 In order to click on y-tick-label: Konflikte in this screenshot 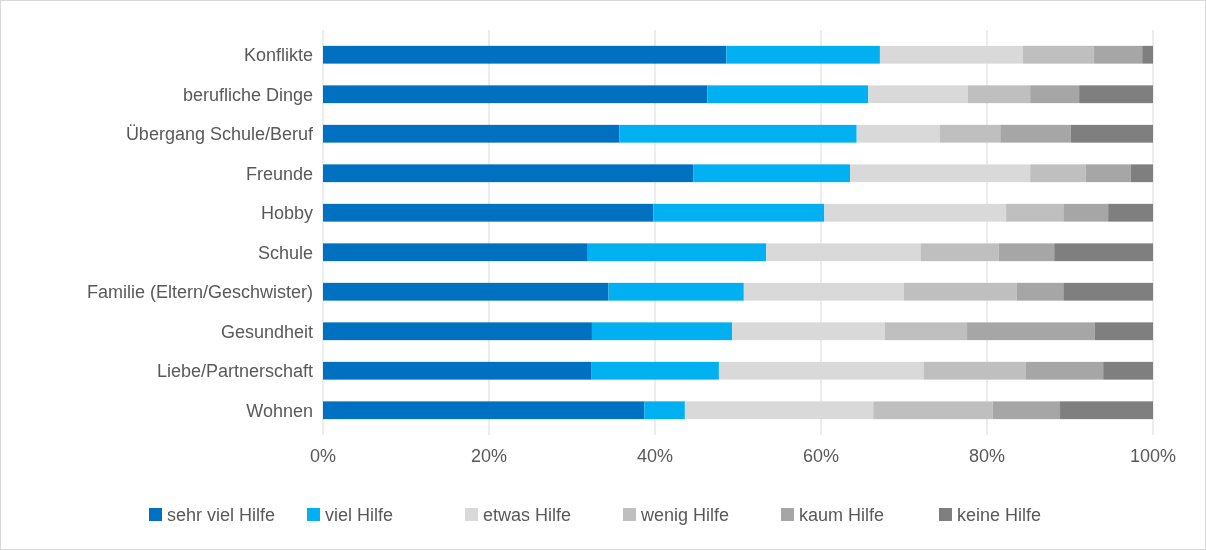, I will do `click(278, 55)`.